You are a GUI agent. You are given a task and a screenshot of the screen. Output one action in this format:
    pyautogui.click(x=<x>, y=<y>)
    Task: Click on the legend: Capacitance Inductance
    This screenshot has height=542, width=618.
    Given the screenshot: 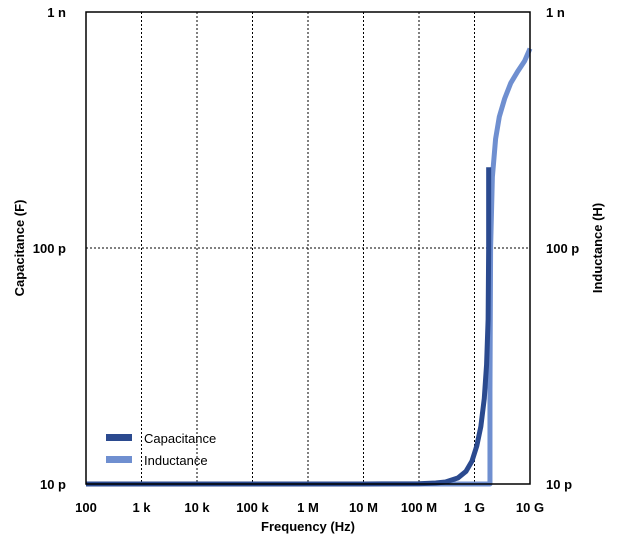 What is the action you would take?
    pyautogui.click(x=161, y=449)
    